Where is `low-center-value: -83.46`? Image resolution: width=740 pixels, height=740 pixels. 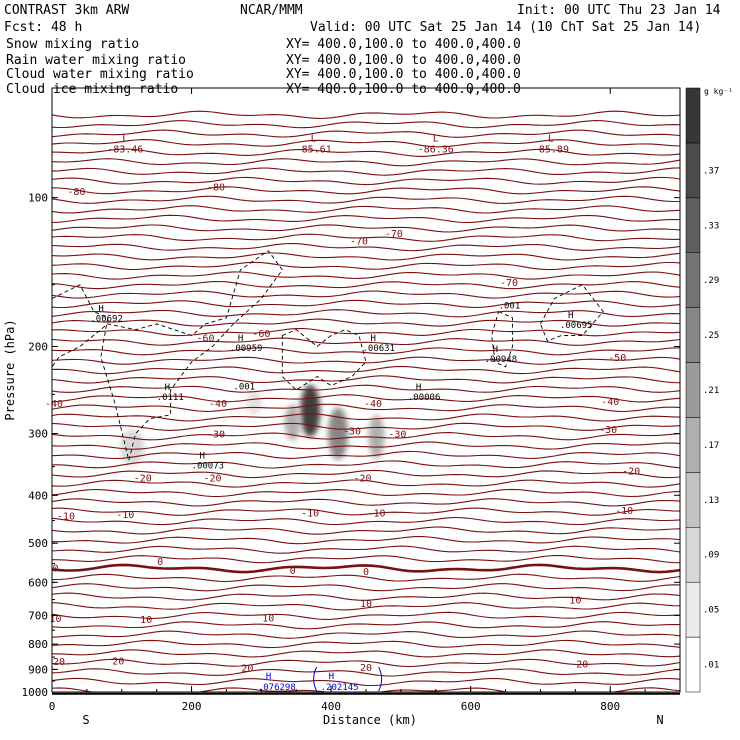 low-center-value: -83.46 is located at coordinates (125, 150).